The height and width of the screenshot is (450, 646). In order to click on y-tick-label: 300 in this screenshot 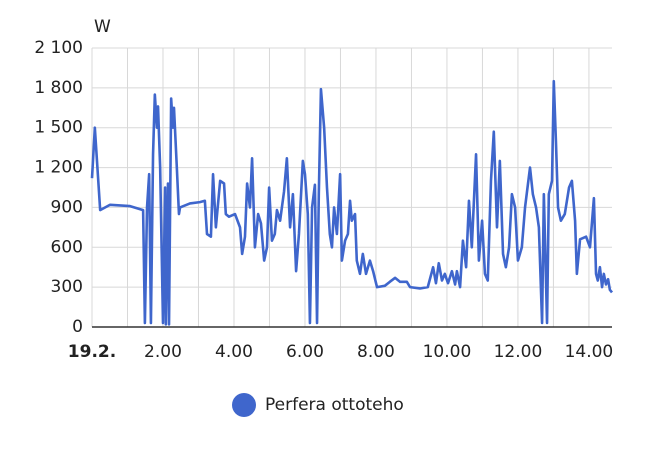, I will do `click(67, 287)`.